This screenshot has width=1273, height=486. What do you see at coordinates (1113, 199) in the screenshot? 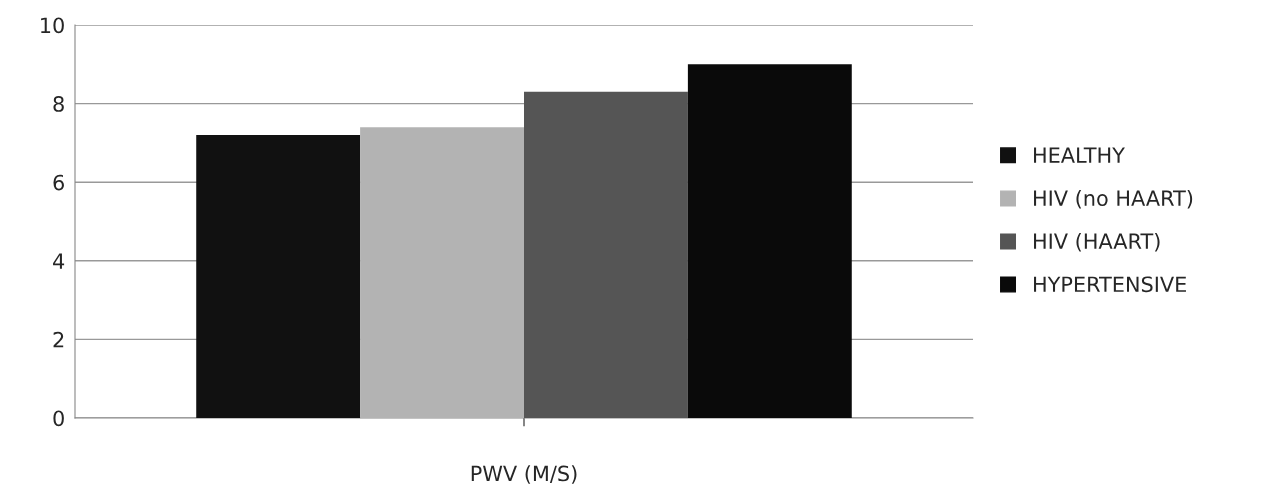
I see `legend-label: HIV (no HAART)` at bounding box center [1113, 199].